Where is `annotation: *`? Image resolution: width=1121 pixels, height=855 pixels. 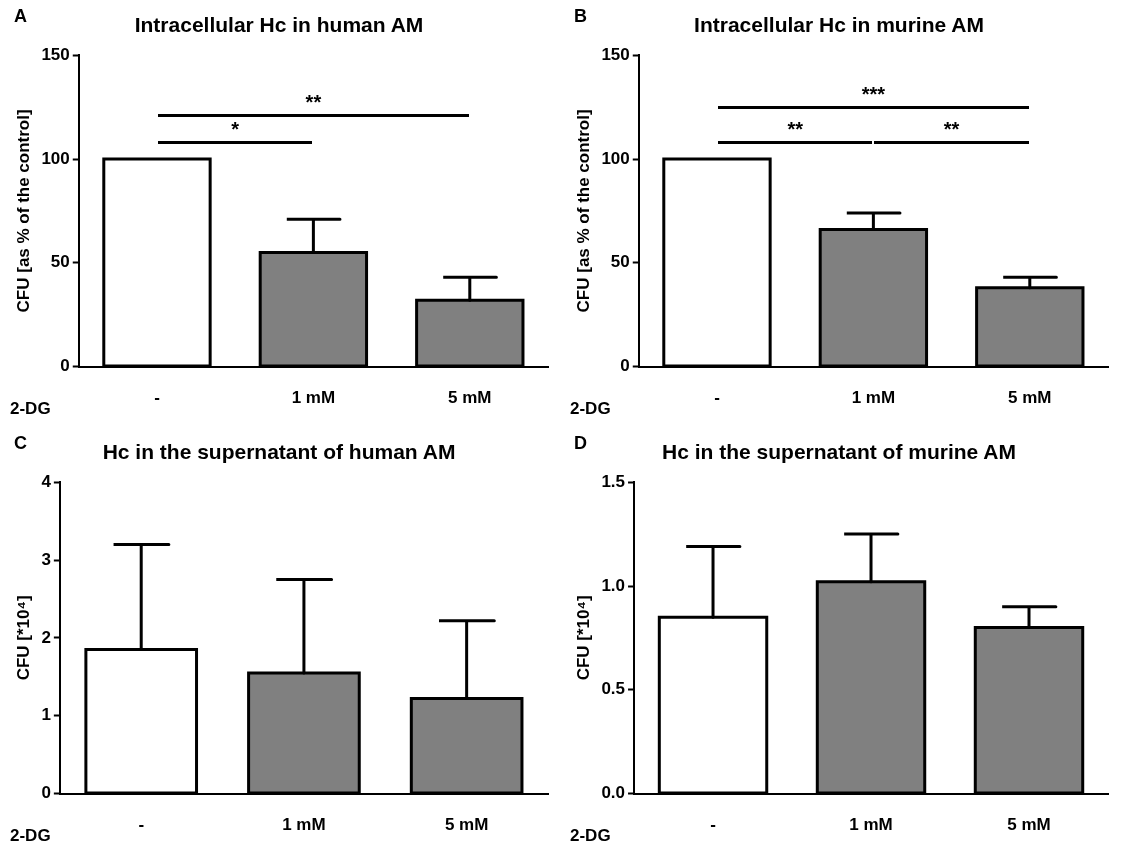 annotation: * is located at coordinates (235, 128).